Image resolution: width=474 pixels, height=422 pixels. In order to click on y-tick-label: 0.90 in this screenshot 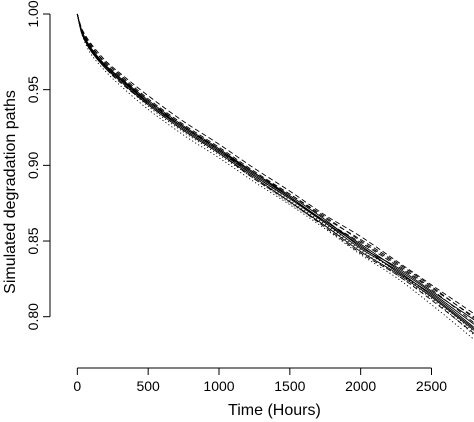, I will do `click(33, 165)`.